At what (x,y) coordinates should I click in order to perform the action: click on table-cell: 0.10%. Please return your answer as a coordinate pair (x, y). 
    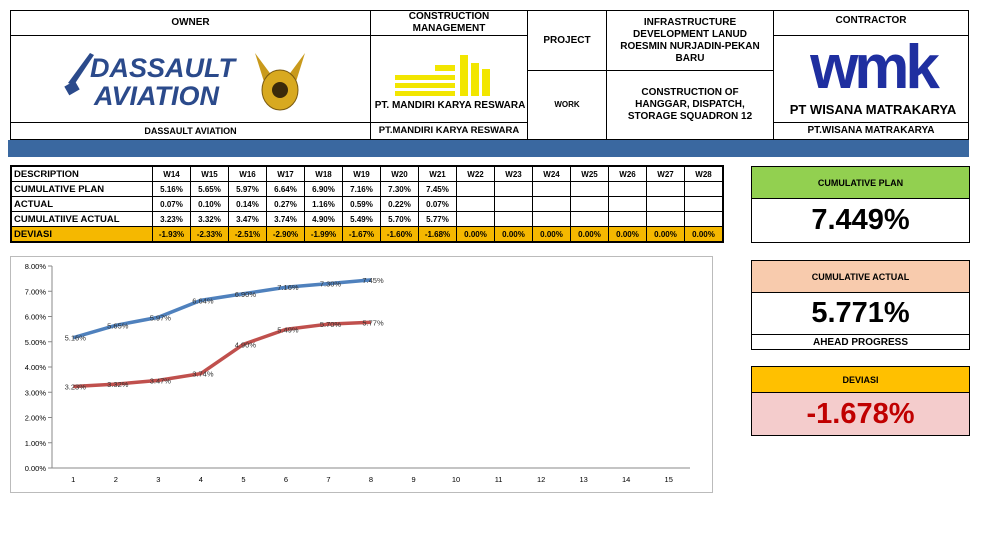
    Looking at the image, I should click on (209, 204).